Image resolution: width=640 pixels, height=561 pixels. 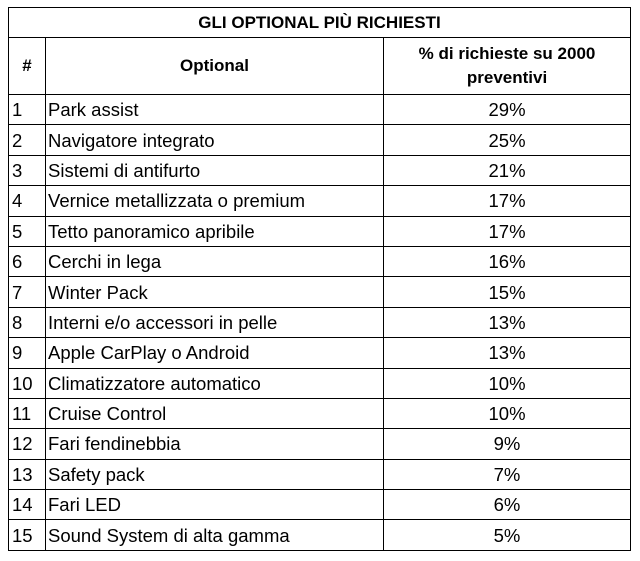 What do you see at coordinates (214, 109) in the screenshot?
I see `table-cell: Park assist` at bounding box center [214, 109].